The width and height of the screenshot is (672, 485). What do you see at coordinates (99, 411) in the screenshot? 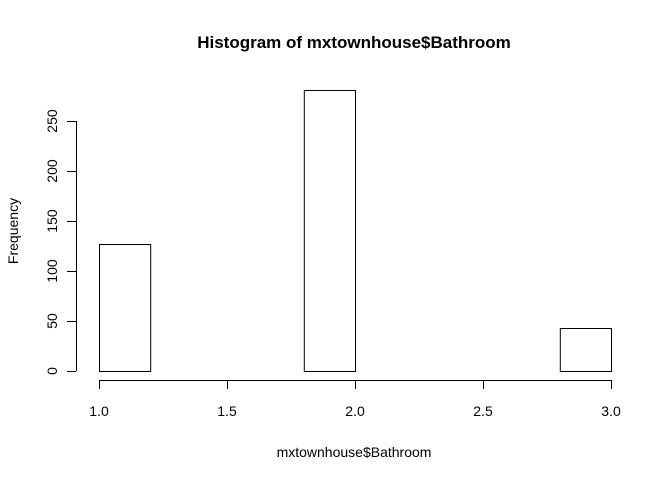
I see `x-tick-label-0: 1.0` at bounding box center [99, 411].